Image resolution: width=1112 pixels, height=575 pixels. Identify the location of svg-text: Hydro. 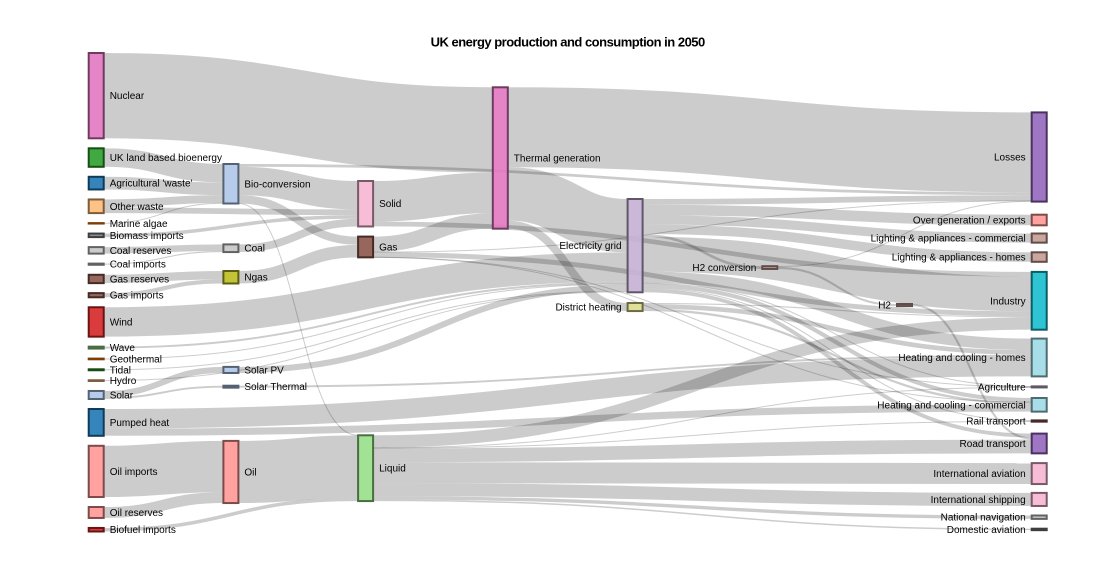
(123, 381).